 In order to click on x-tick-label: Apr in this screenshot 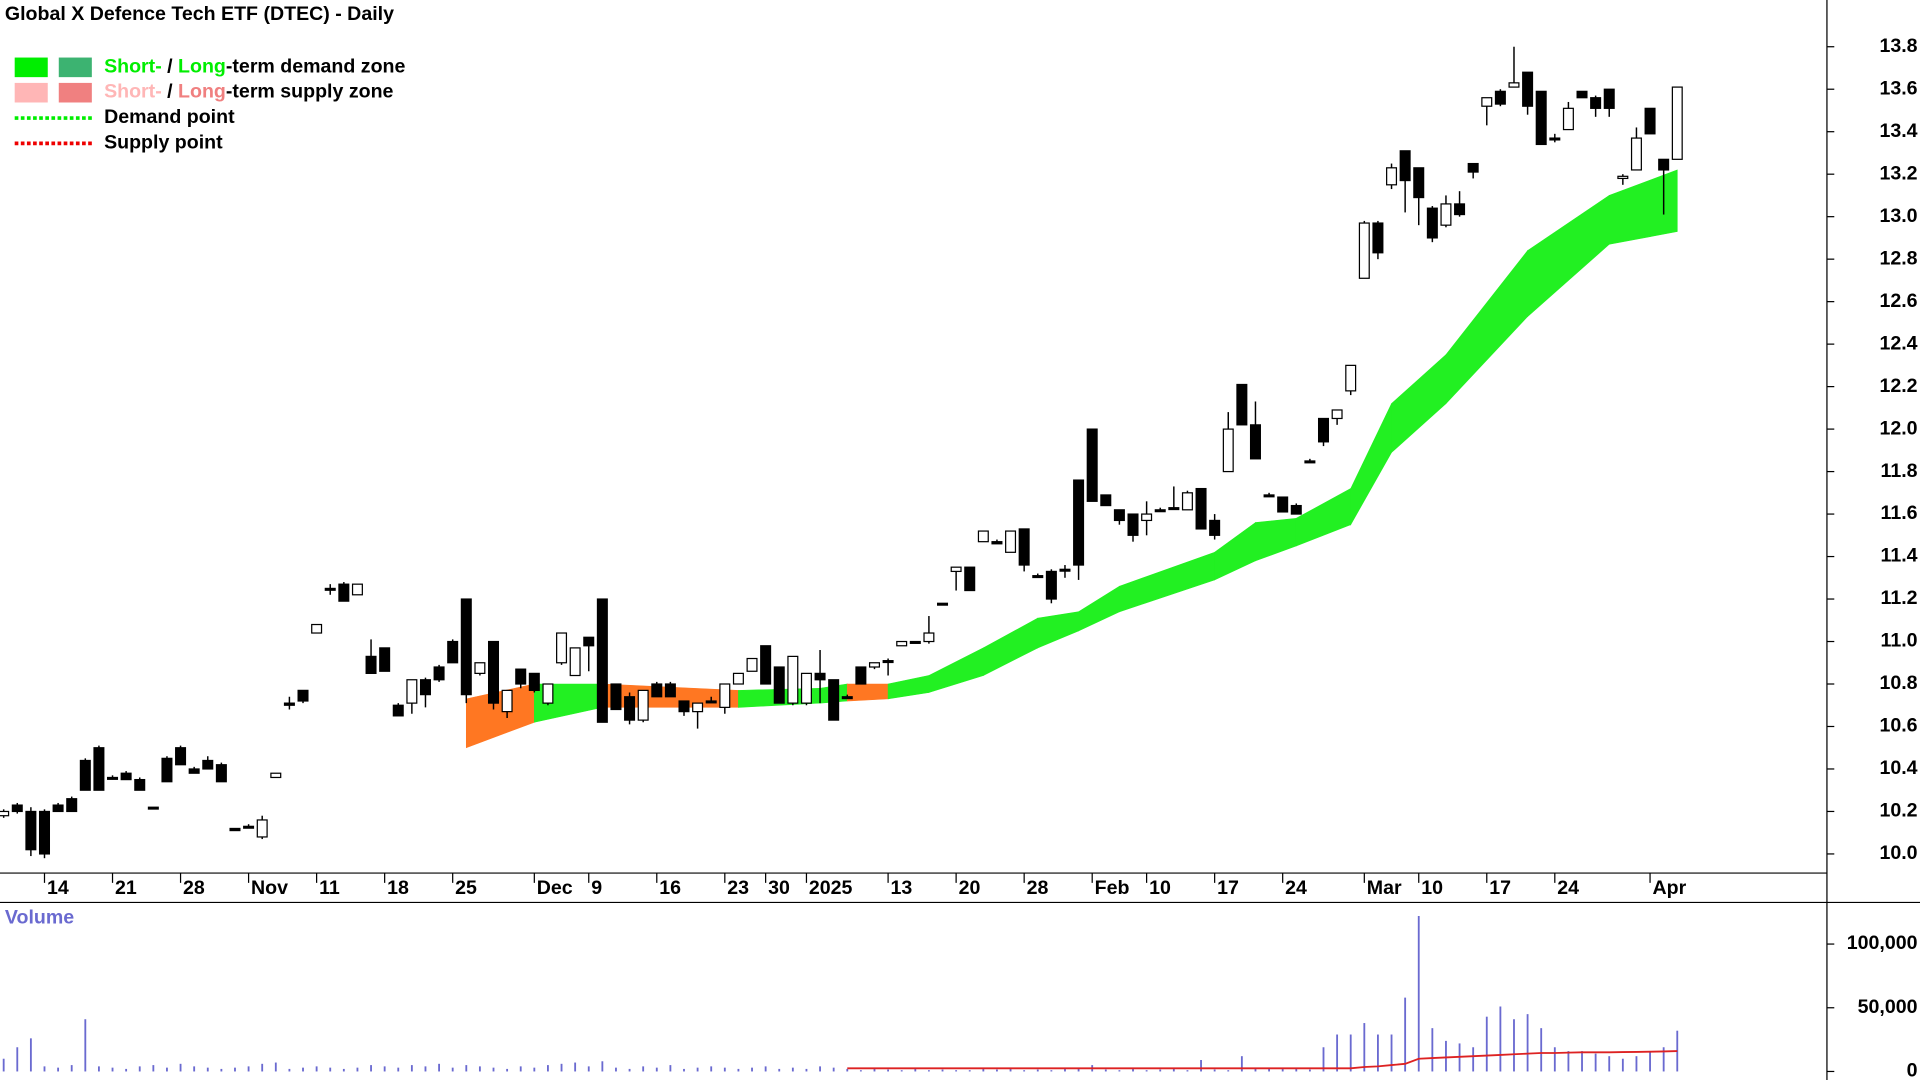, I will do `click(1670, 888)`.